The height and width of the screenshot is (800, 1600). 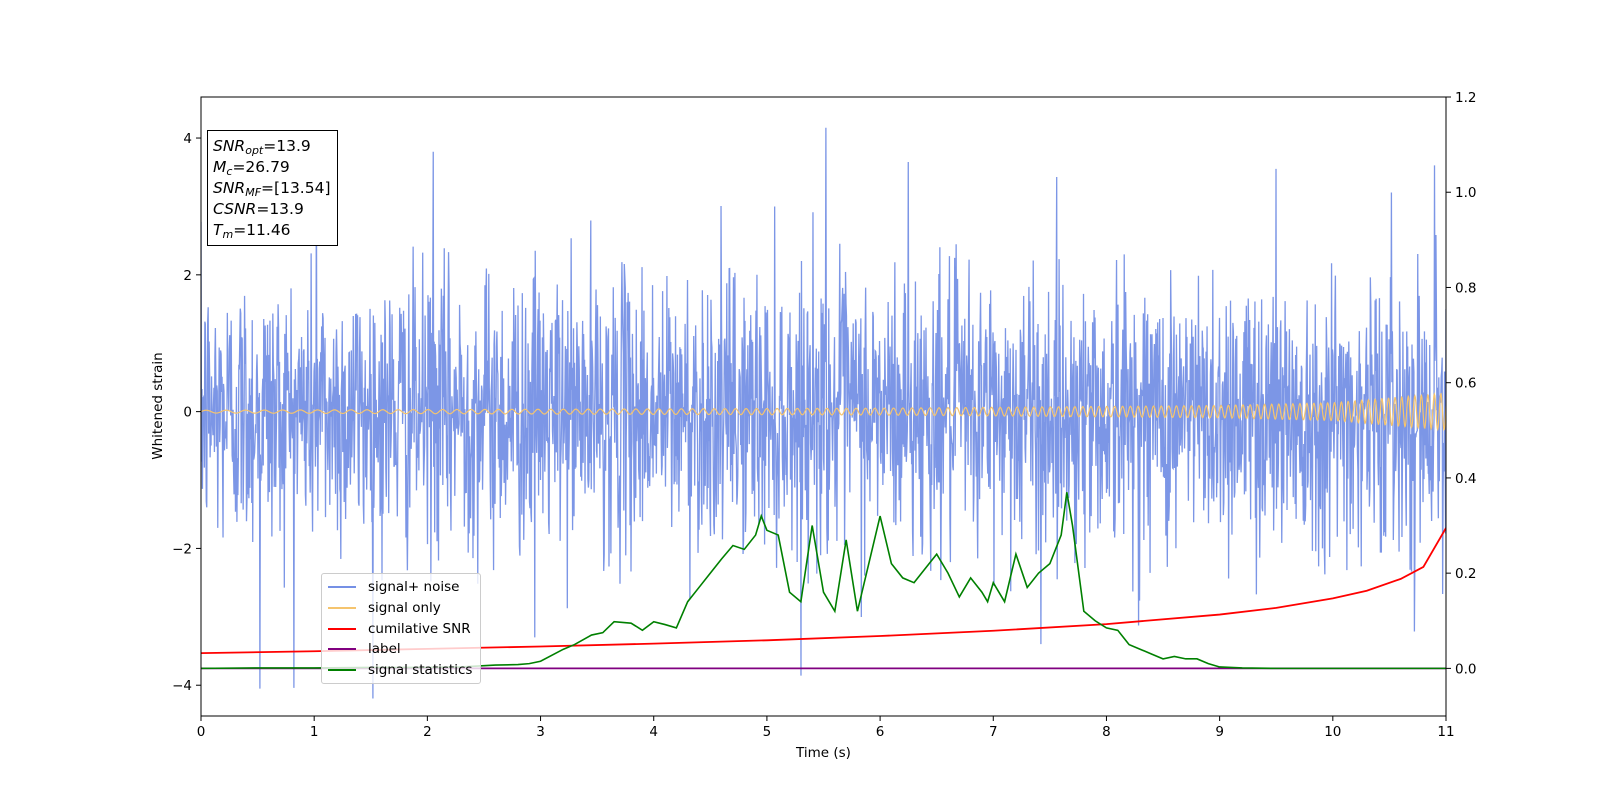 What do you see at coordinates (220, 167) in the screenshot?
I see `mc-label: M` at bounding box center [220, 167].